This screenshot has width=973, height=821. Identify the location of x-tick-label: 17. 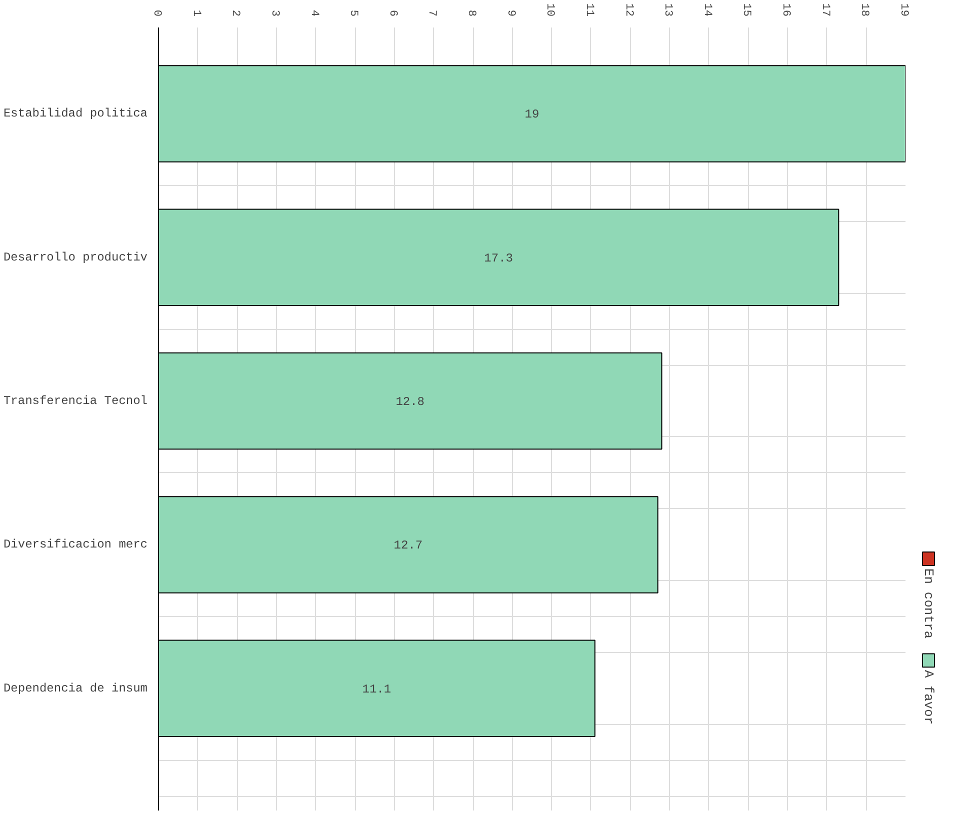
(824, 9).